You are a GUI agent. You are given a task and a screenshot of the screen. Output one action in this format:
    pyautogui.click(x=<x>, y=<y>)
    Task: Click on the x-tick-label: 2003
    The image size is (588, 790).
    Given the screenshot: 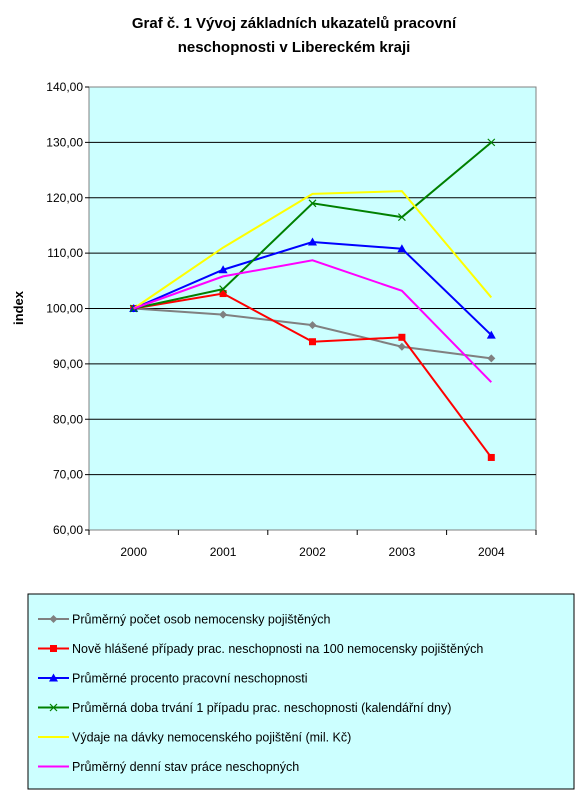 What is the action you would take?
    pyautogui.click(x=402, y=552)
    